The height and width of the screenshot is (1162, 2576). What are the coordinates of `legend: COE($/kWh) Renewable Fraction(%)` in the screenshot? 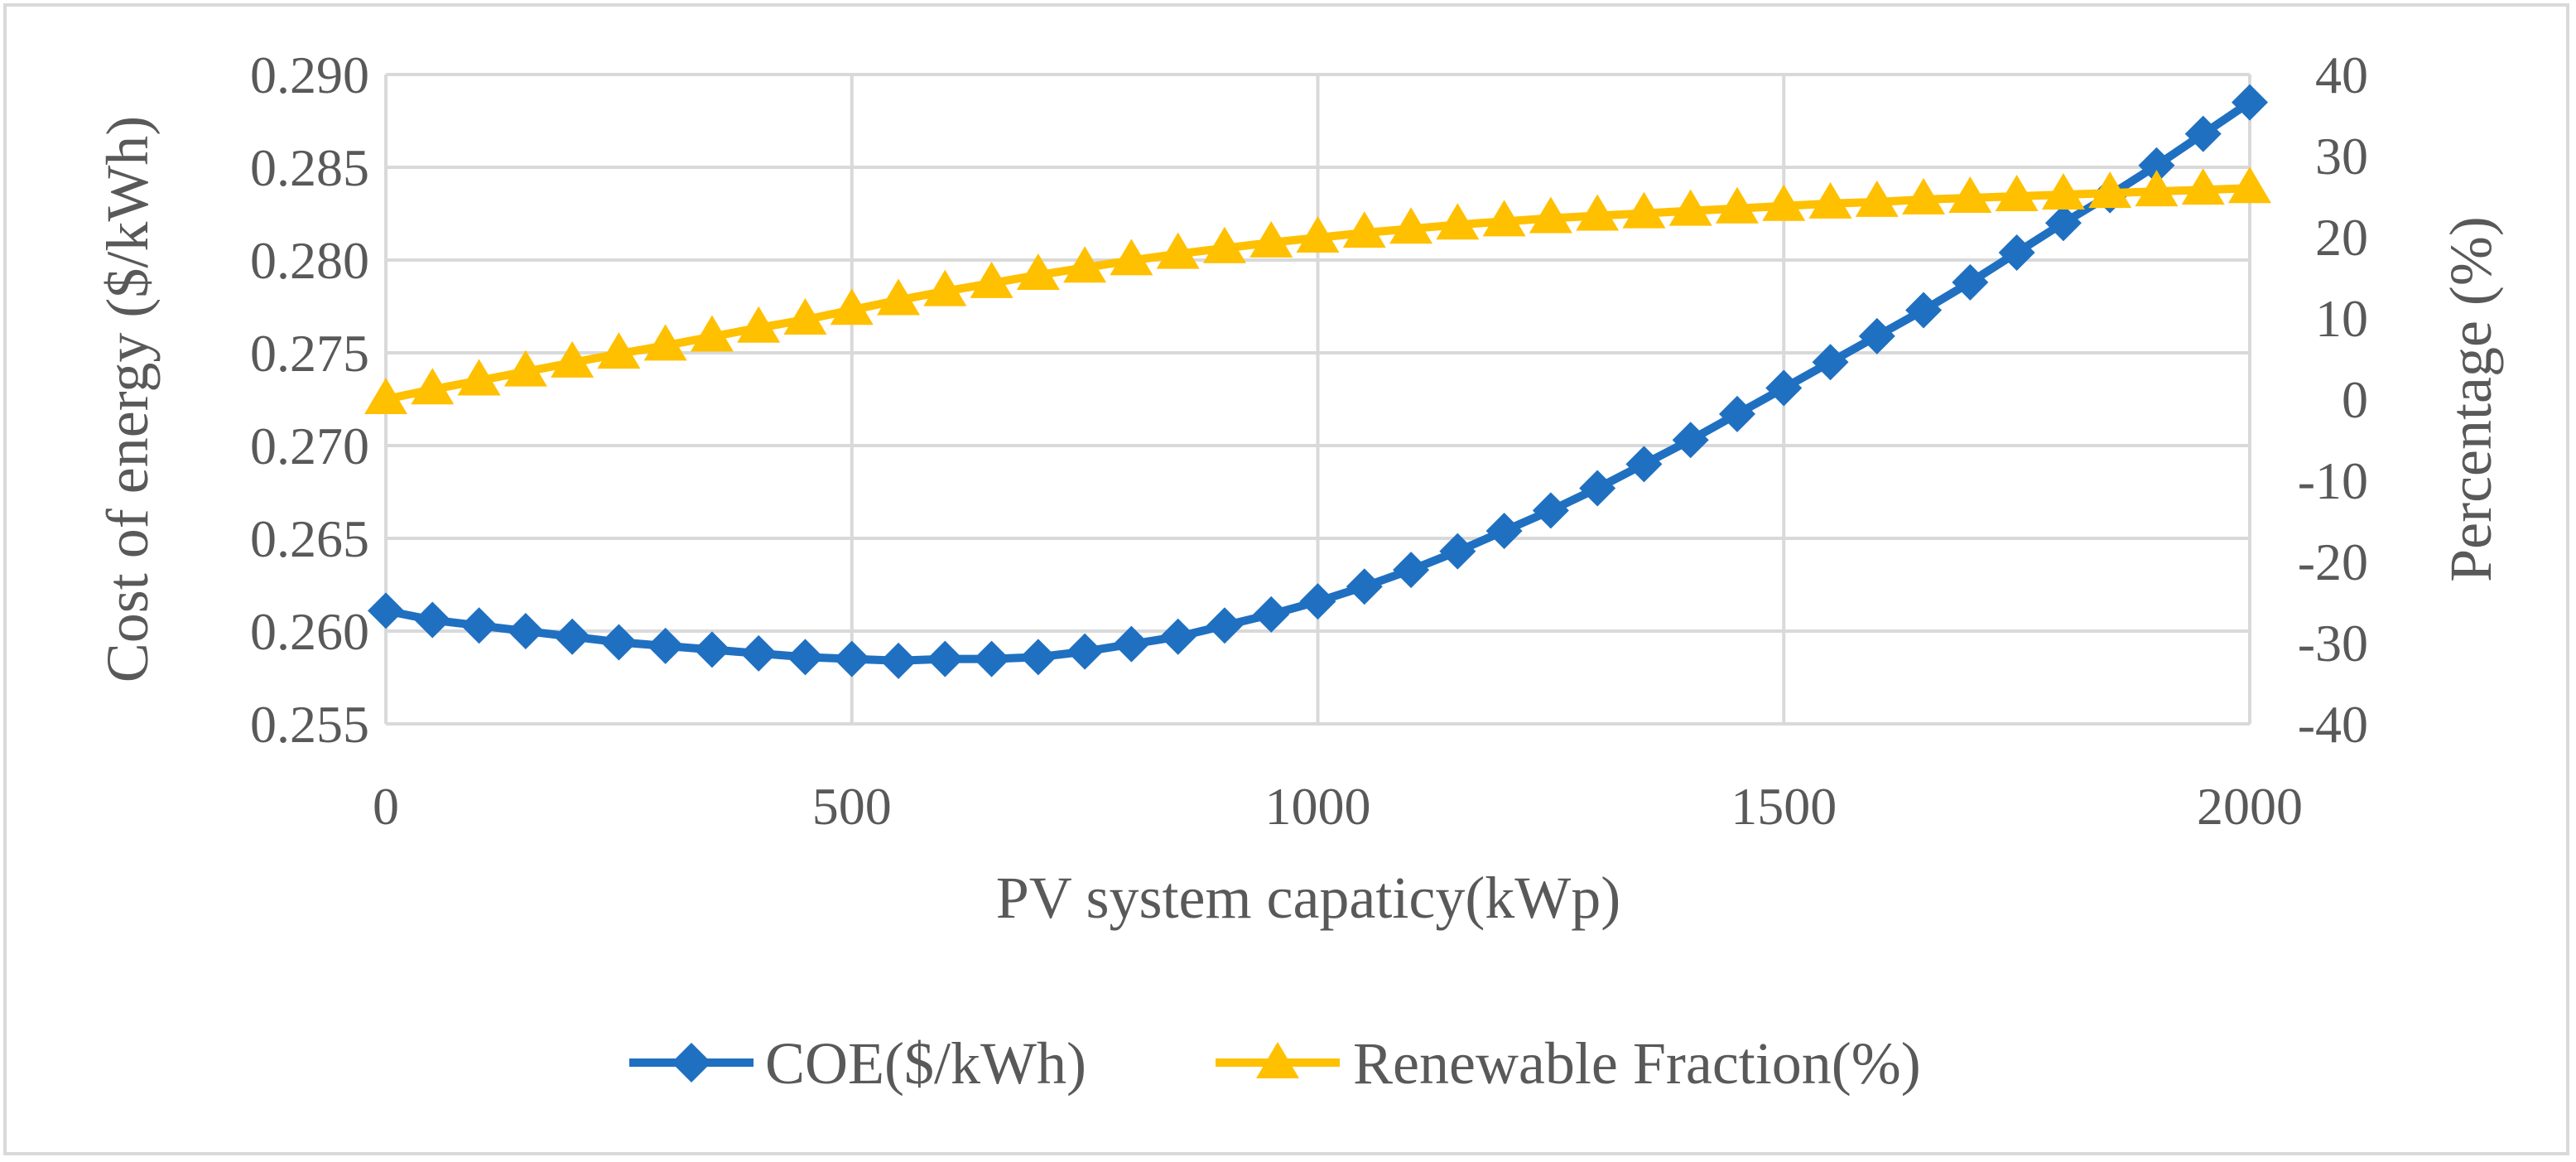 It's located at (1275, 1063).